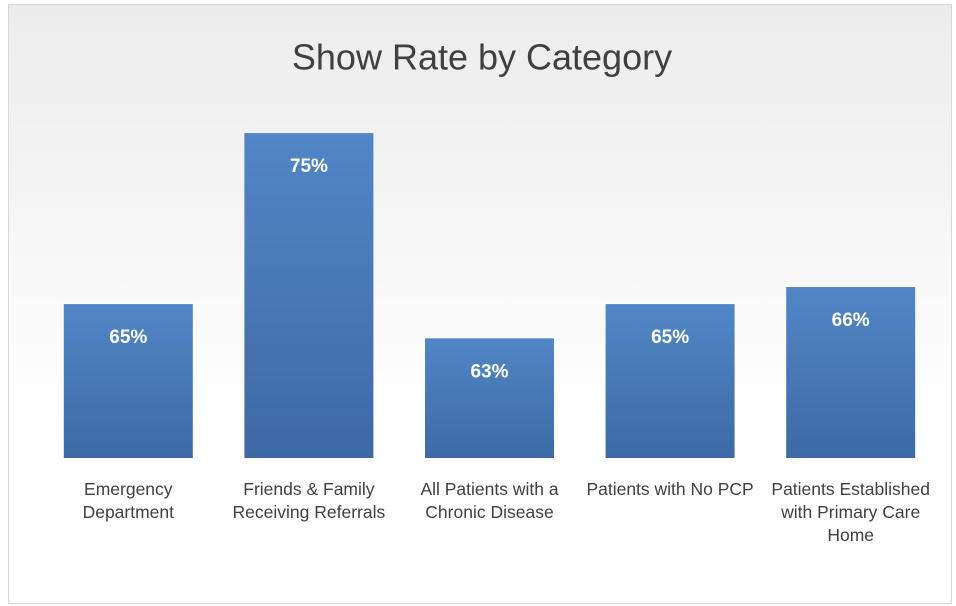 This screenshot has width=956, height=606. What do you see at coordinates (309, 166) in the screenshot?
I see `data-label: 75%` at bounding box center [309, 166].